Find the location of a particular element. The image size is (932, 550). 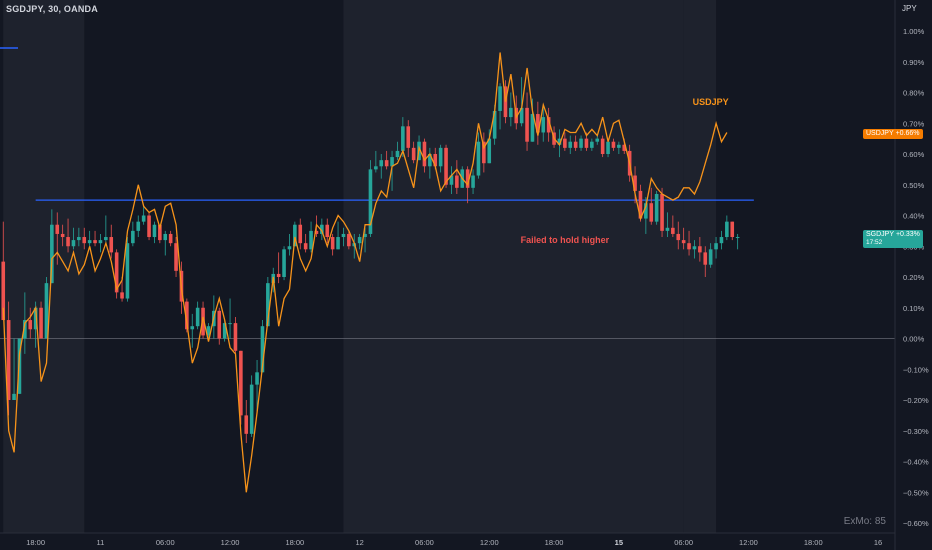

y-tick-label: 0.50% is located at coordinates (914, 185).